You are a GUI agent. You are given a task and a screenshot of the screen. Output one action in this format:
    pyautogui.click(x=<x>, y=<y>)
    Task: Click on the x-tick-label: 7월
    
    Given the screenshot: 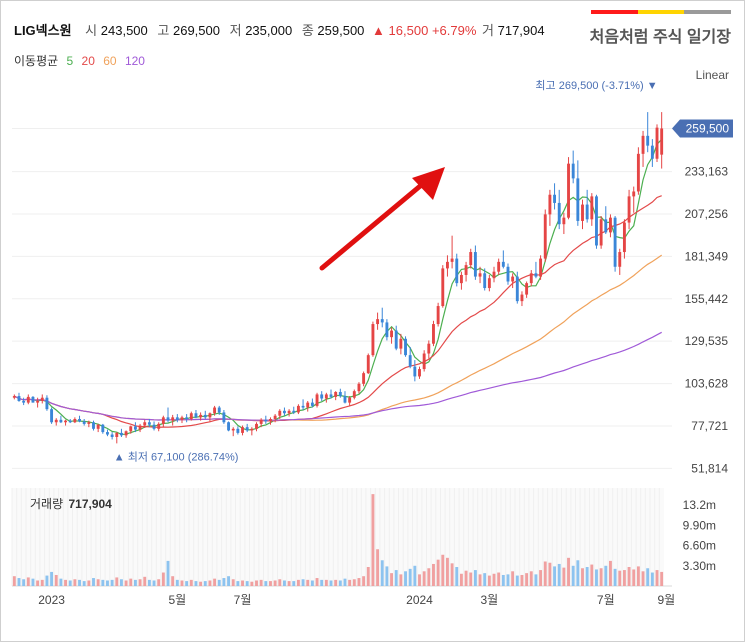 What is the action you would take?
    pyautogui.click(x=243, y=600)
    